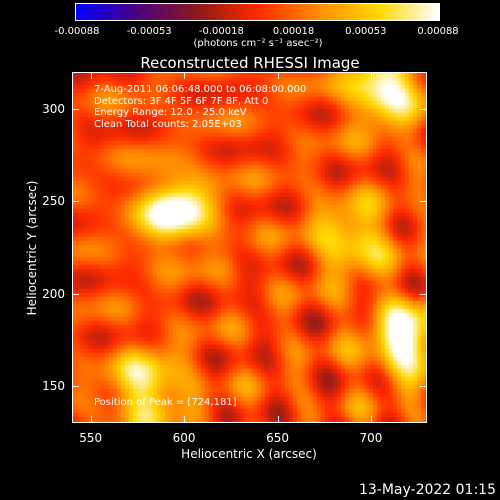  Describe the element at coordinates (77, 31) in the screenshot. I see `colorbar-tick-label: -0.00088` at that location.